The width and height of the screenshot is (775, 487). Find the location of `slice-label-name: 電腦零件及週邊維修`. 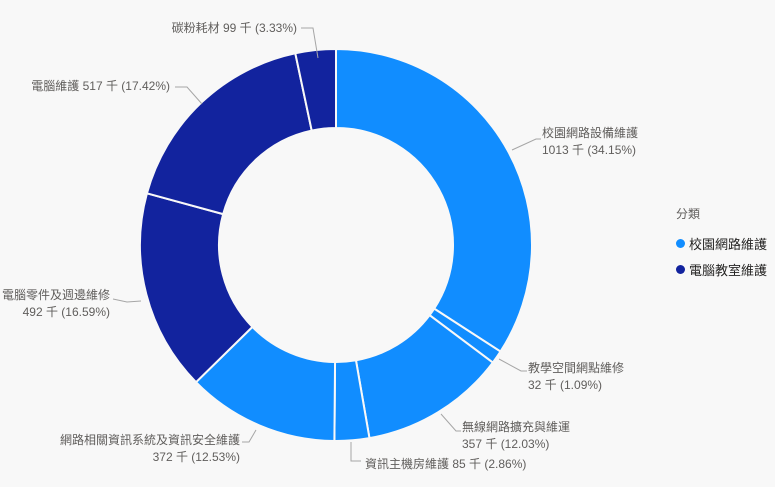

slice-label-name: 電腦零件及週邊維修 is located at coordinates (55, 295).